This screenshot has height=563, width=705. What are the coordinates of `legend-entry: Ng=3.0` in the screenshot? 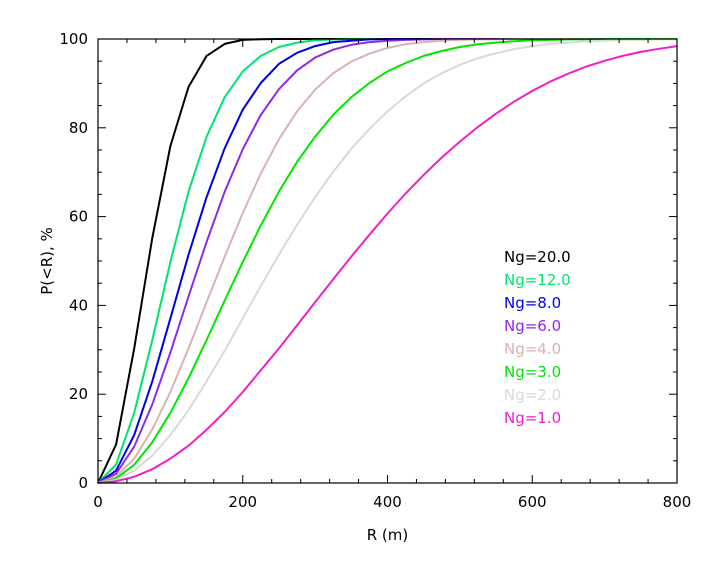 It's located at (532, 372).